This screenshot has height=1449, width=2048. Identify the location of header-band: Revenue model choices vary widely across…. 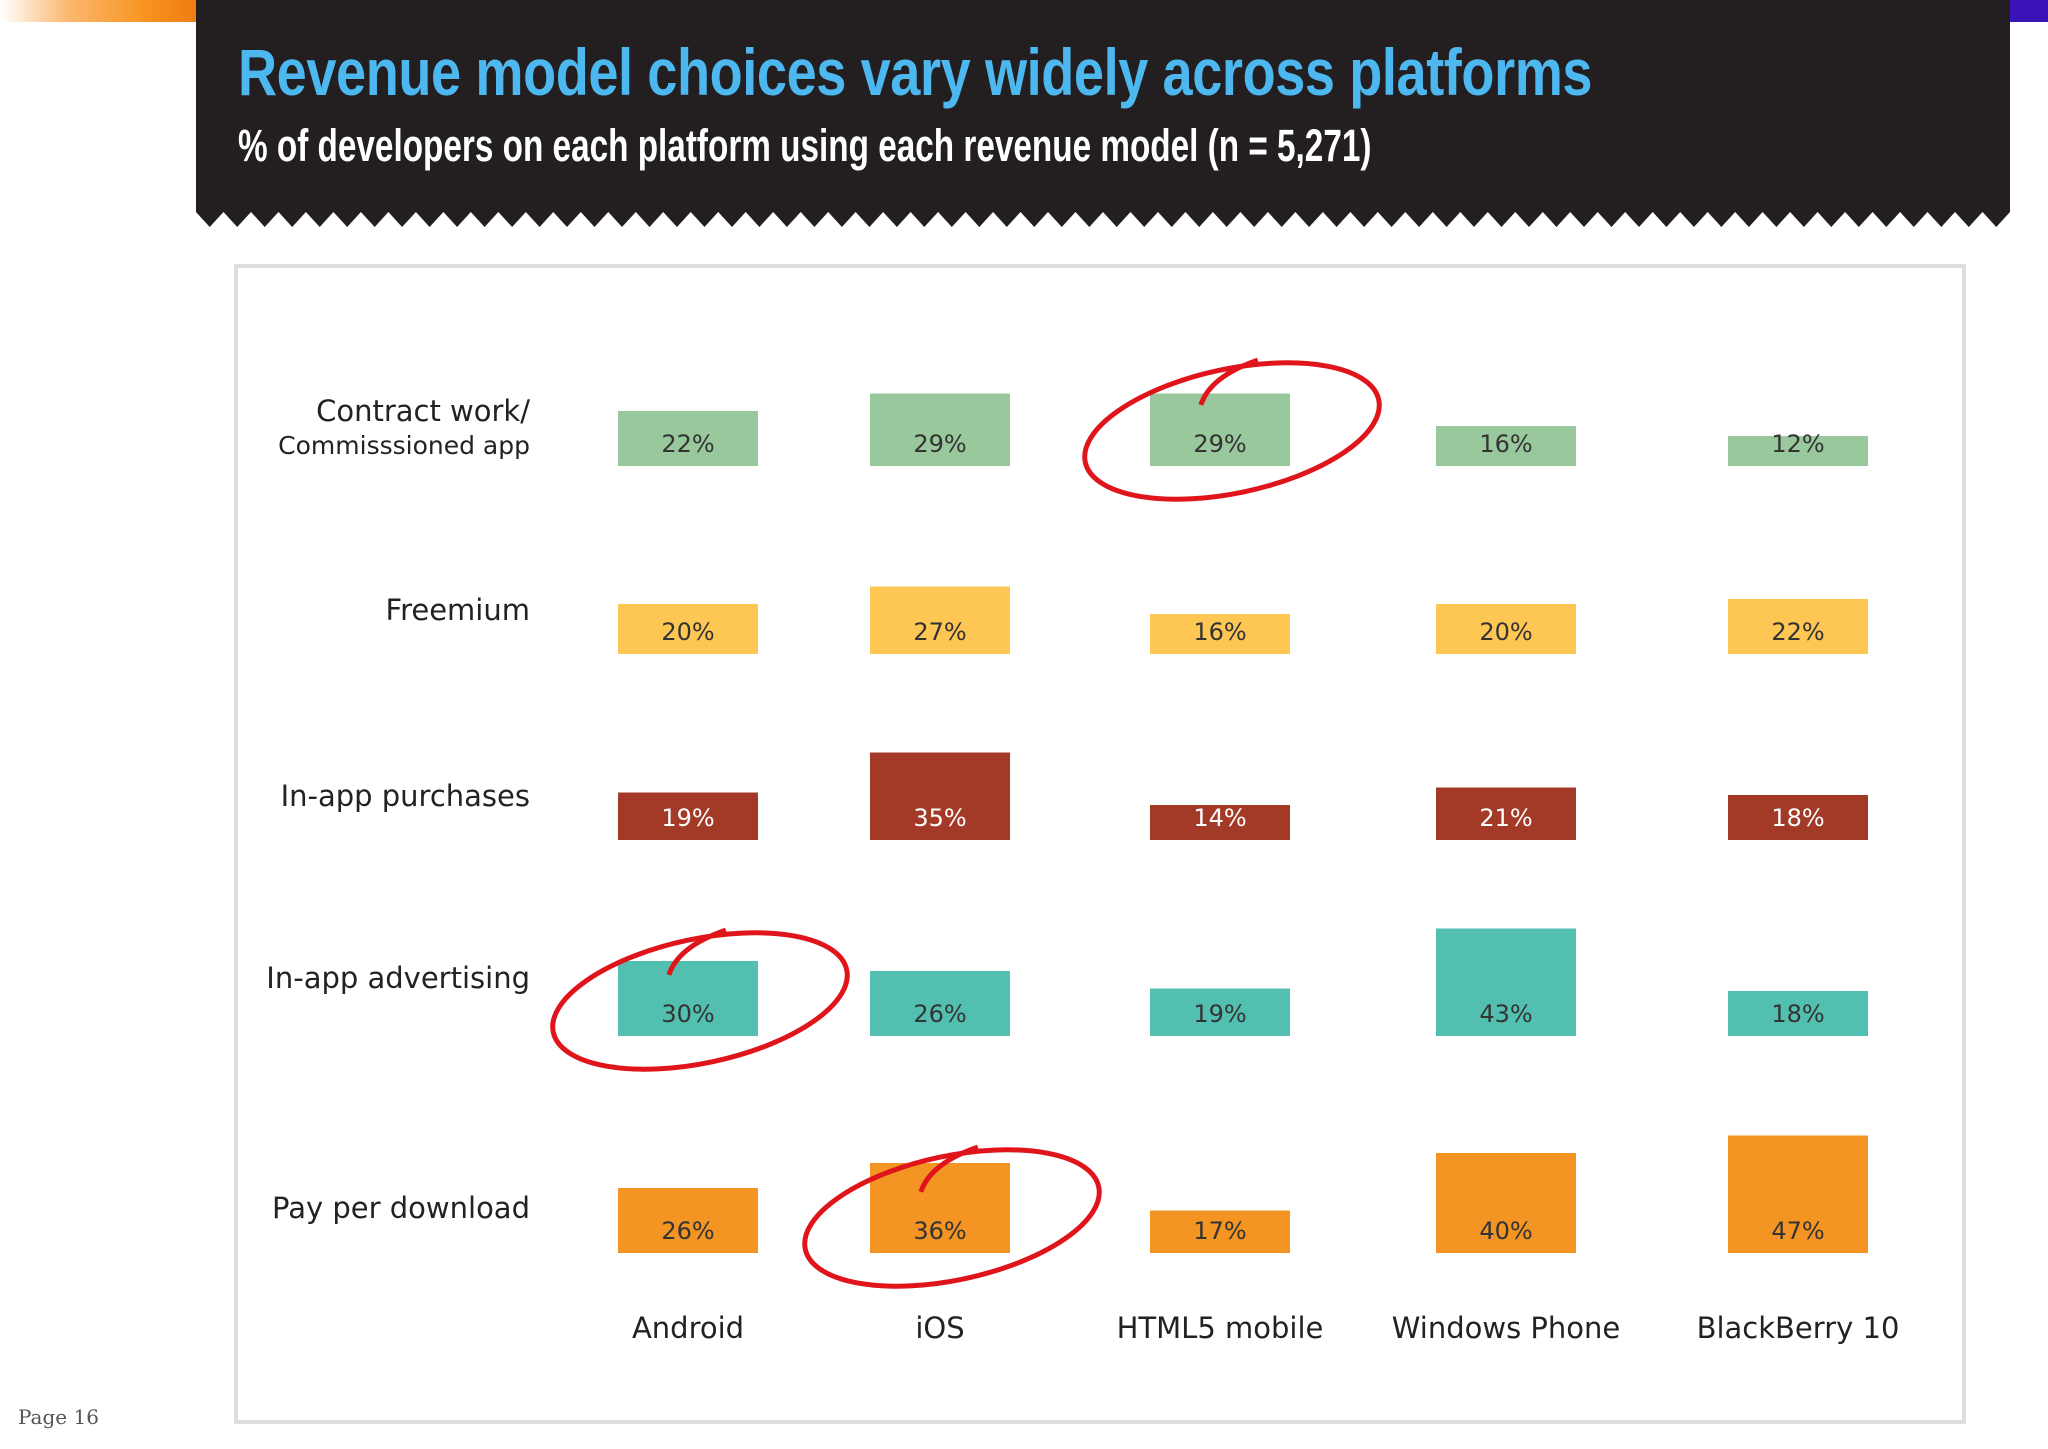
(1103, 116).